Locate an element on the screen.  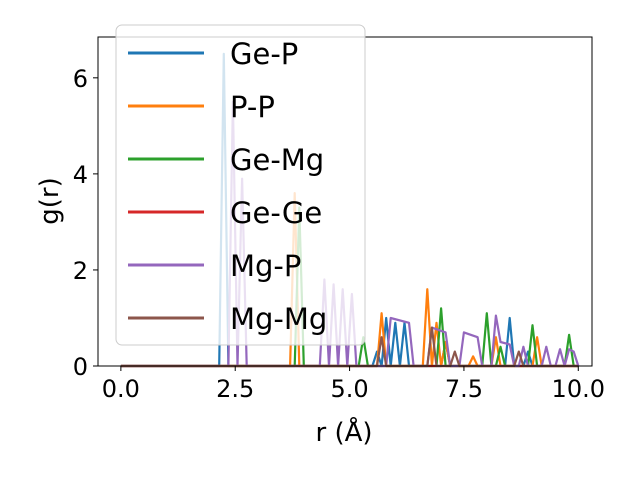
x-tick-label: 0.0 is located at coordinates (121, 389).